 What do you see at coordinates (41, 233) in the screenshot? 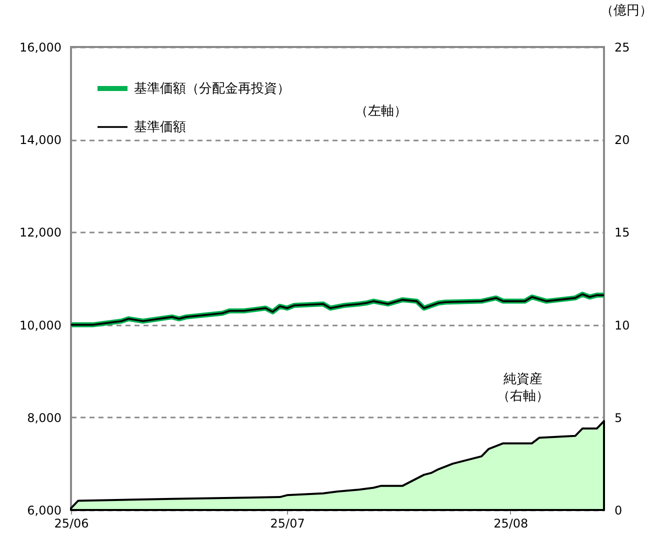
I see `y-tick-label: 12,000` at bounding box center [41, 233].